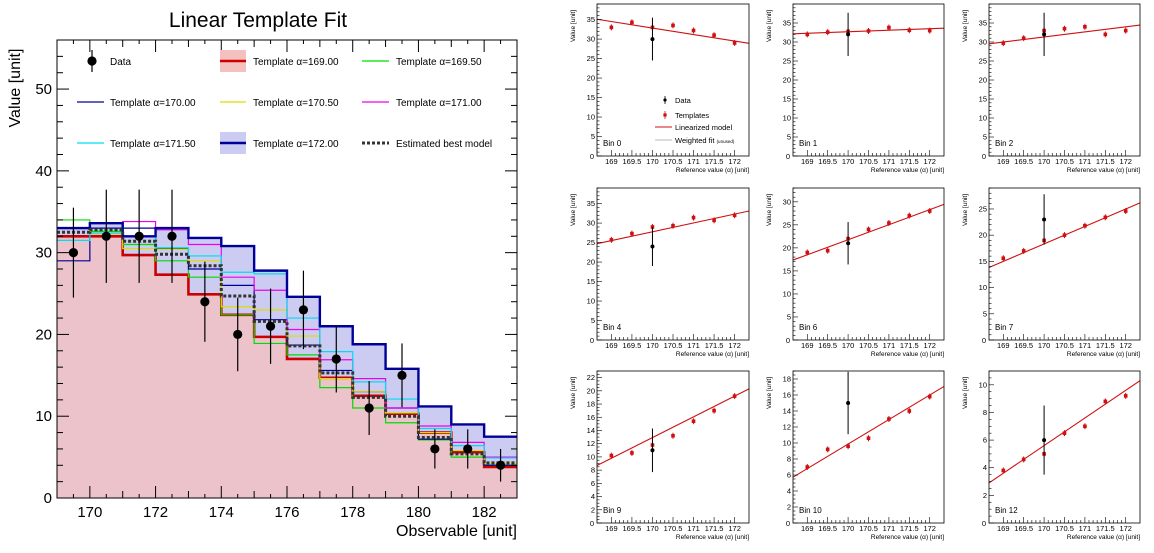 This screenshot has height=553, width=1154. What do you see at coordinates (153, 144) in the screenshot?
I see `legend-171-5-label: Template α=171.50` at bounding box center [153, 144].